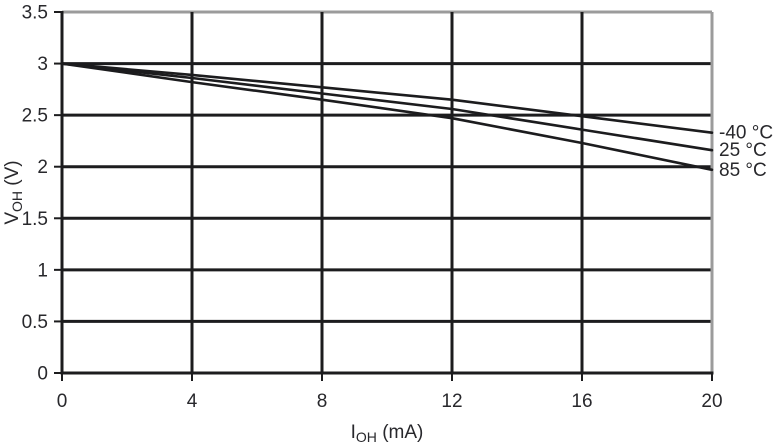 The image size is (775, 445). What do you see at coordinates (42, 374) in the screenshot?
I see `y-tick-label: 0` at bounding box center [42, 374].